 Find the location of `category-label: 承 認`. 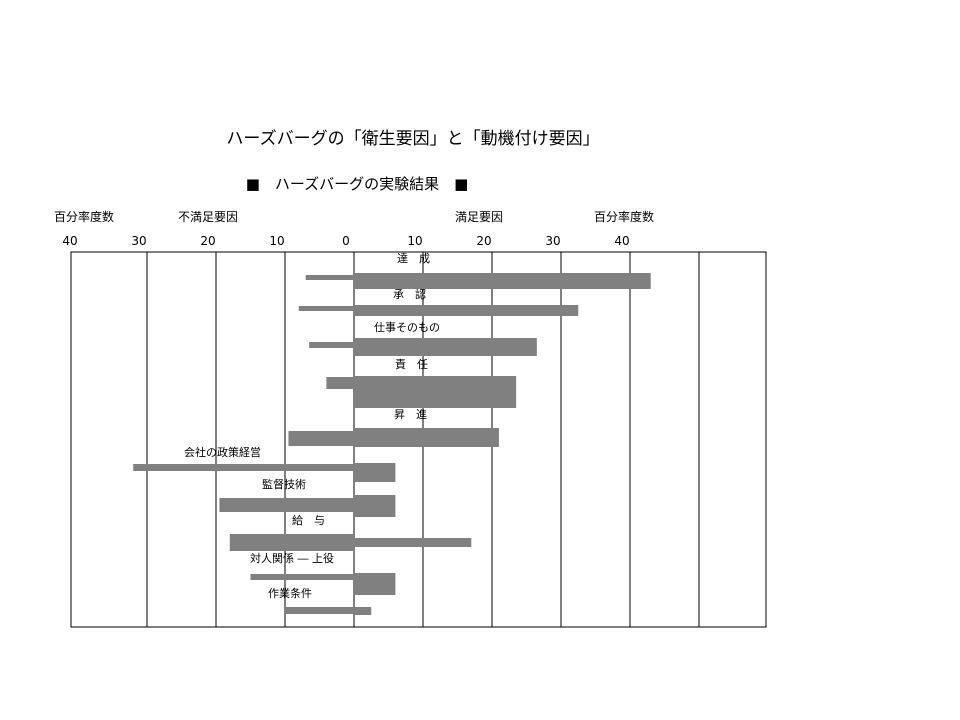

category-label: 承 認 is located at coordinates (409, 294).